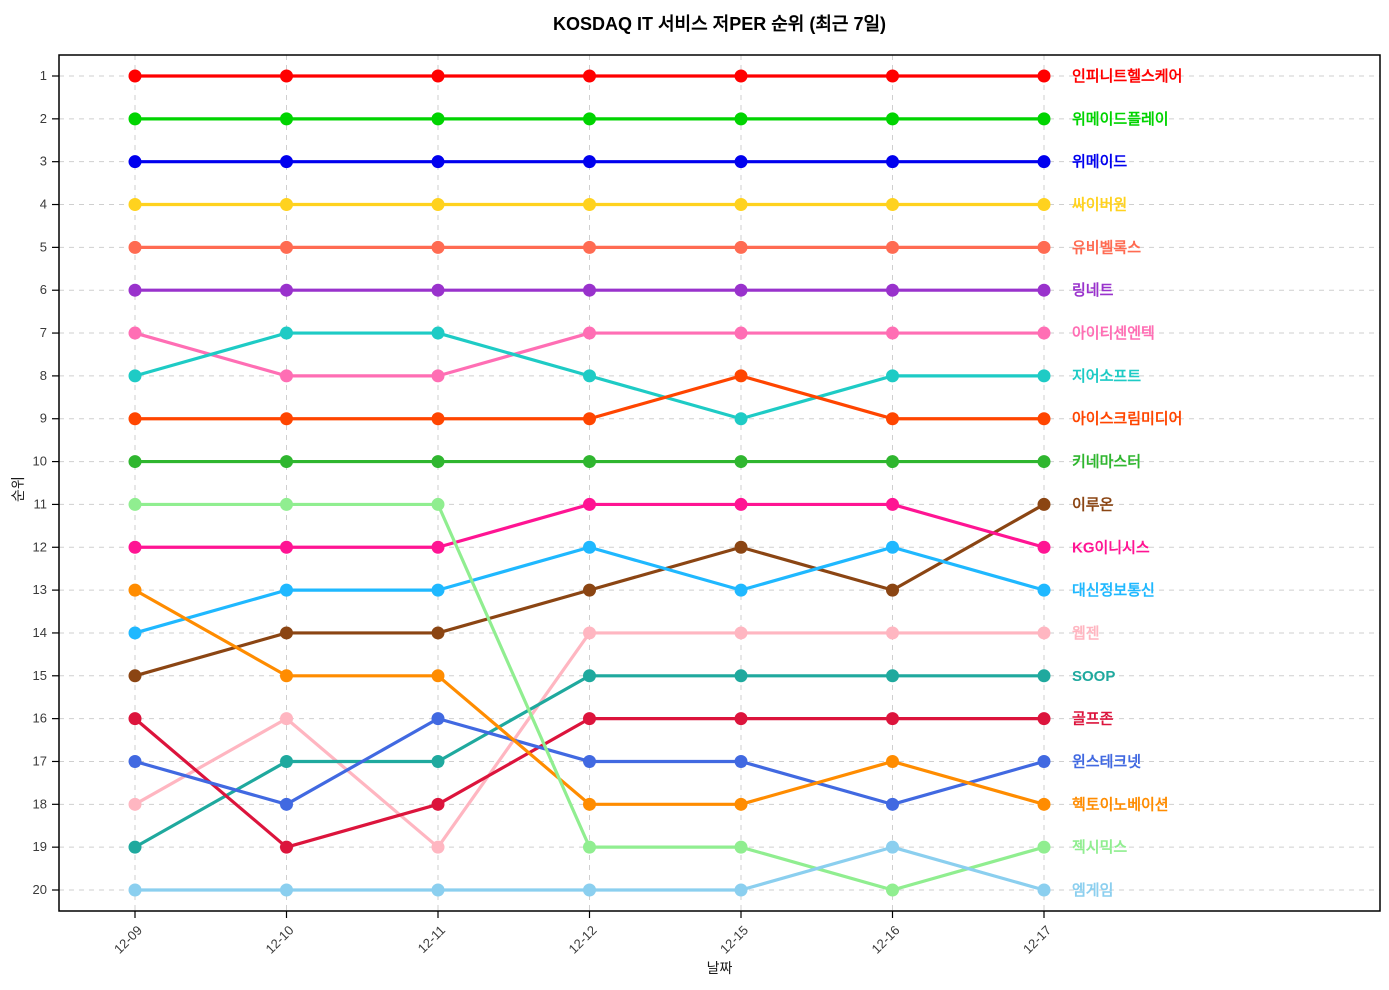  Describe the element at coordinates (43, 332) in the screenshot. I see `y-tick-label: 7` at that location.